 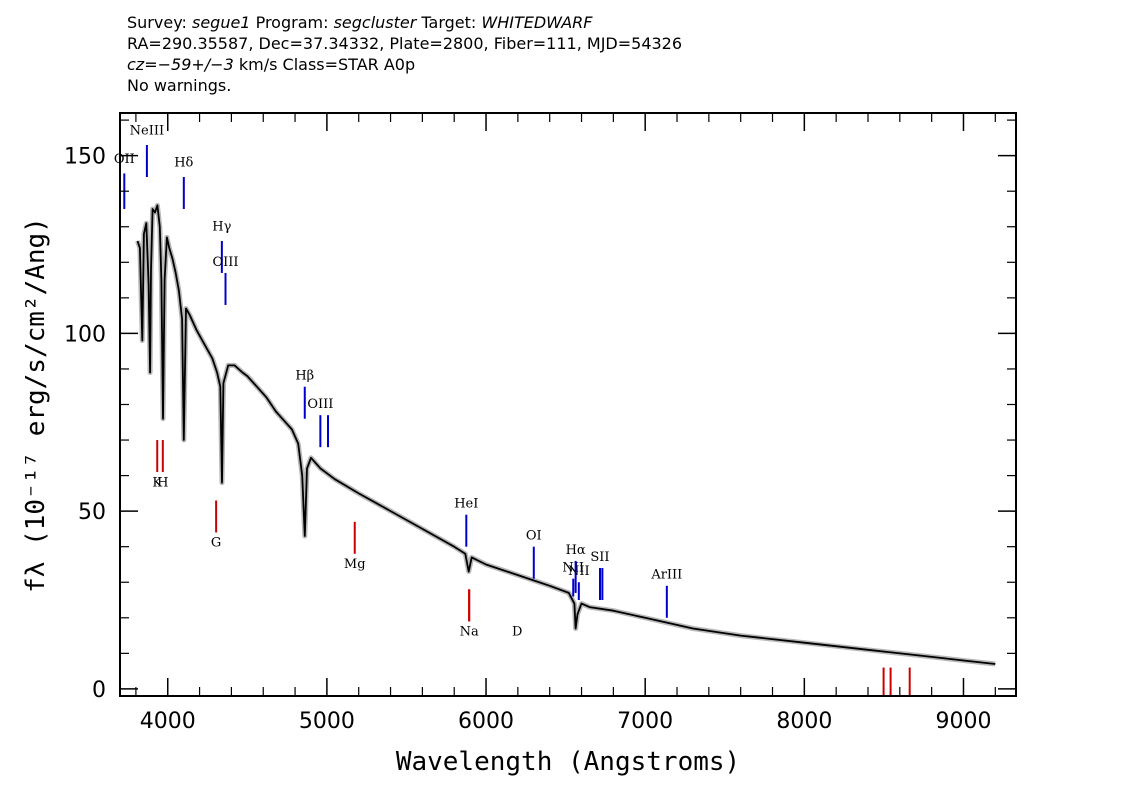 What do you see at coordinates (537, 22) in the screenshot?
I see `target-value: WHITEDWARF` at bounding box center [537, 22].